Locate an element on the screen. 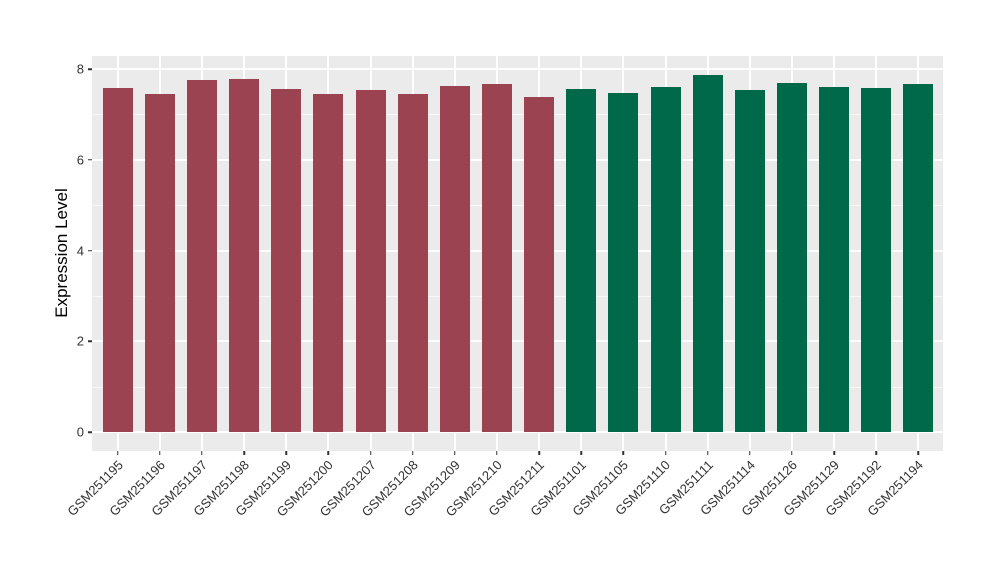  bar-GSM251211 is located at coordinates (539, 264).